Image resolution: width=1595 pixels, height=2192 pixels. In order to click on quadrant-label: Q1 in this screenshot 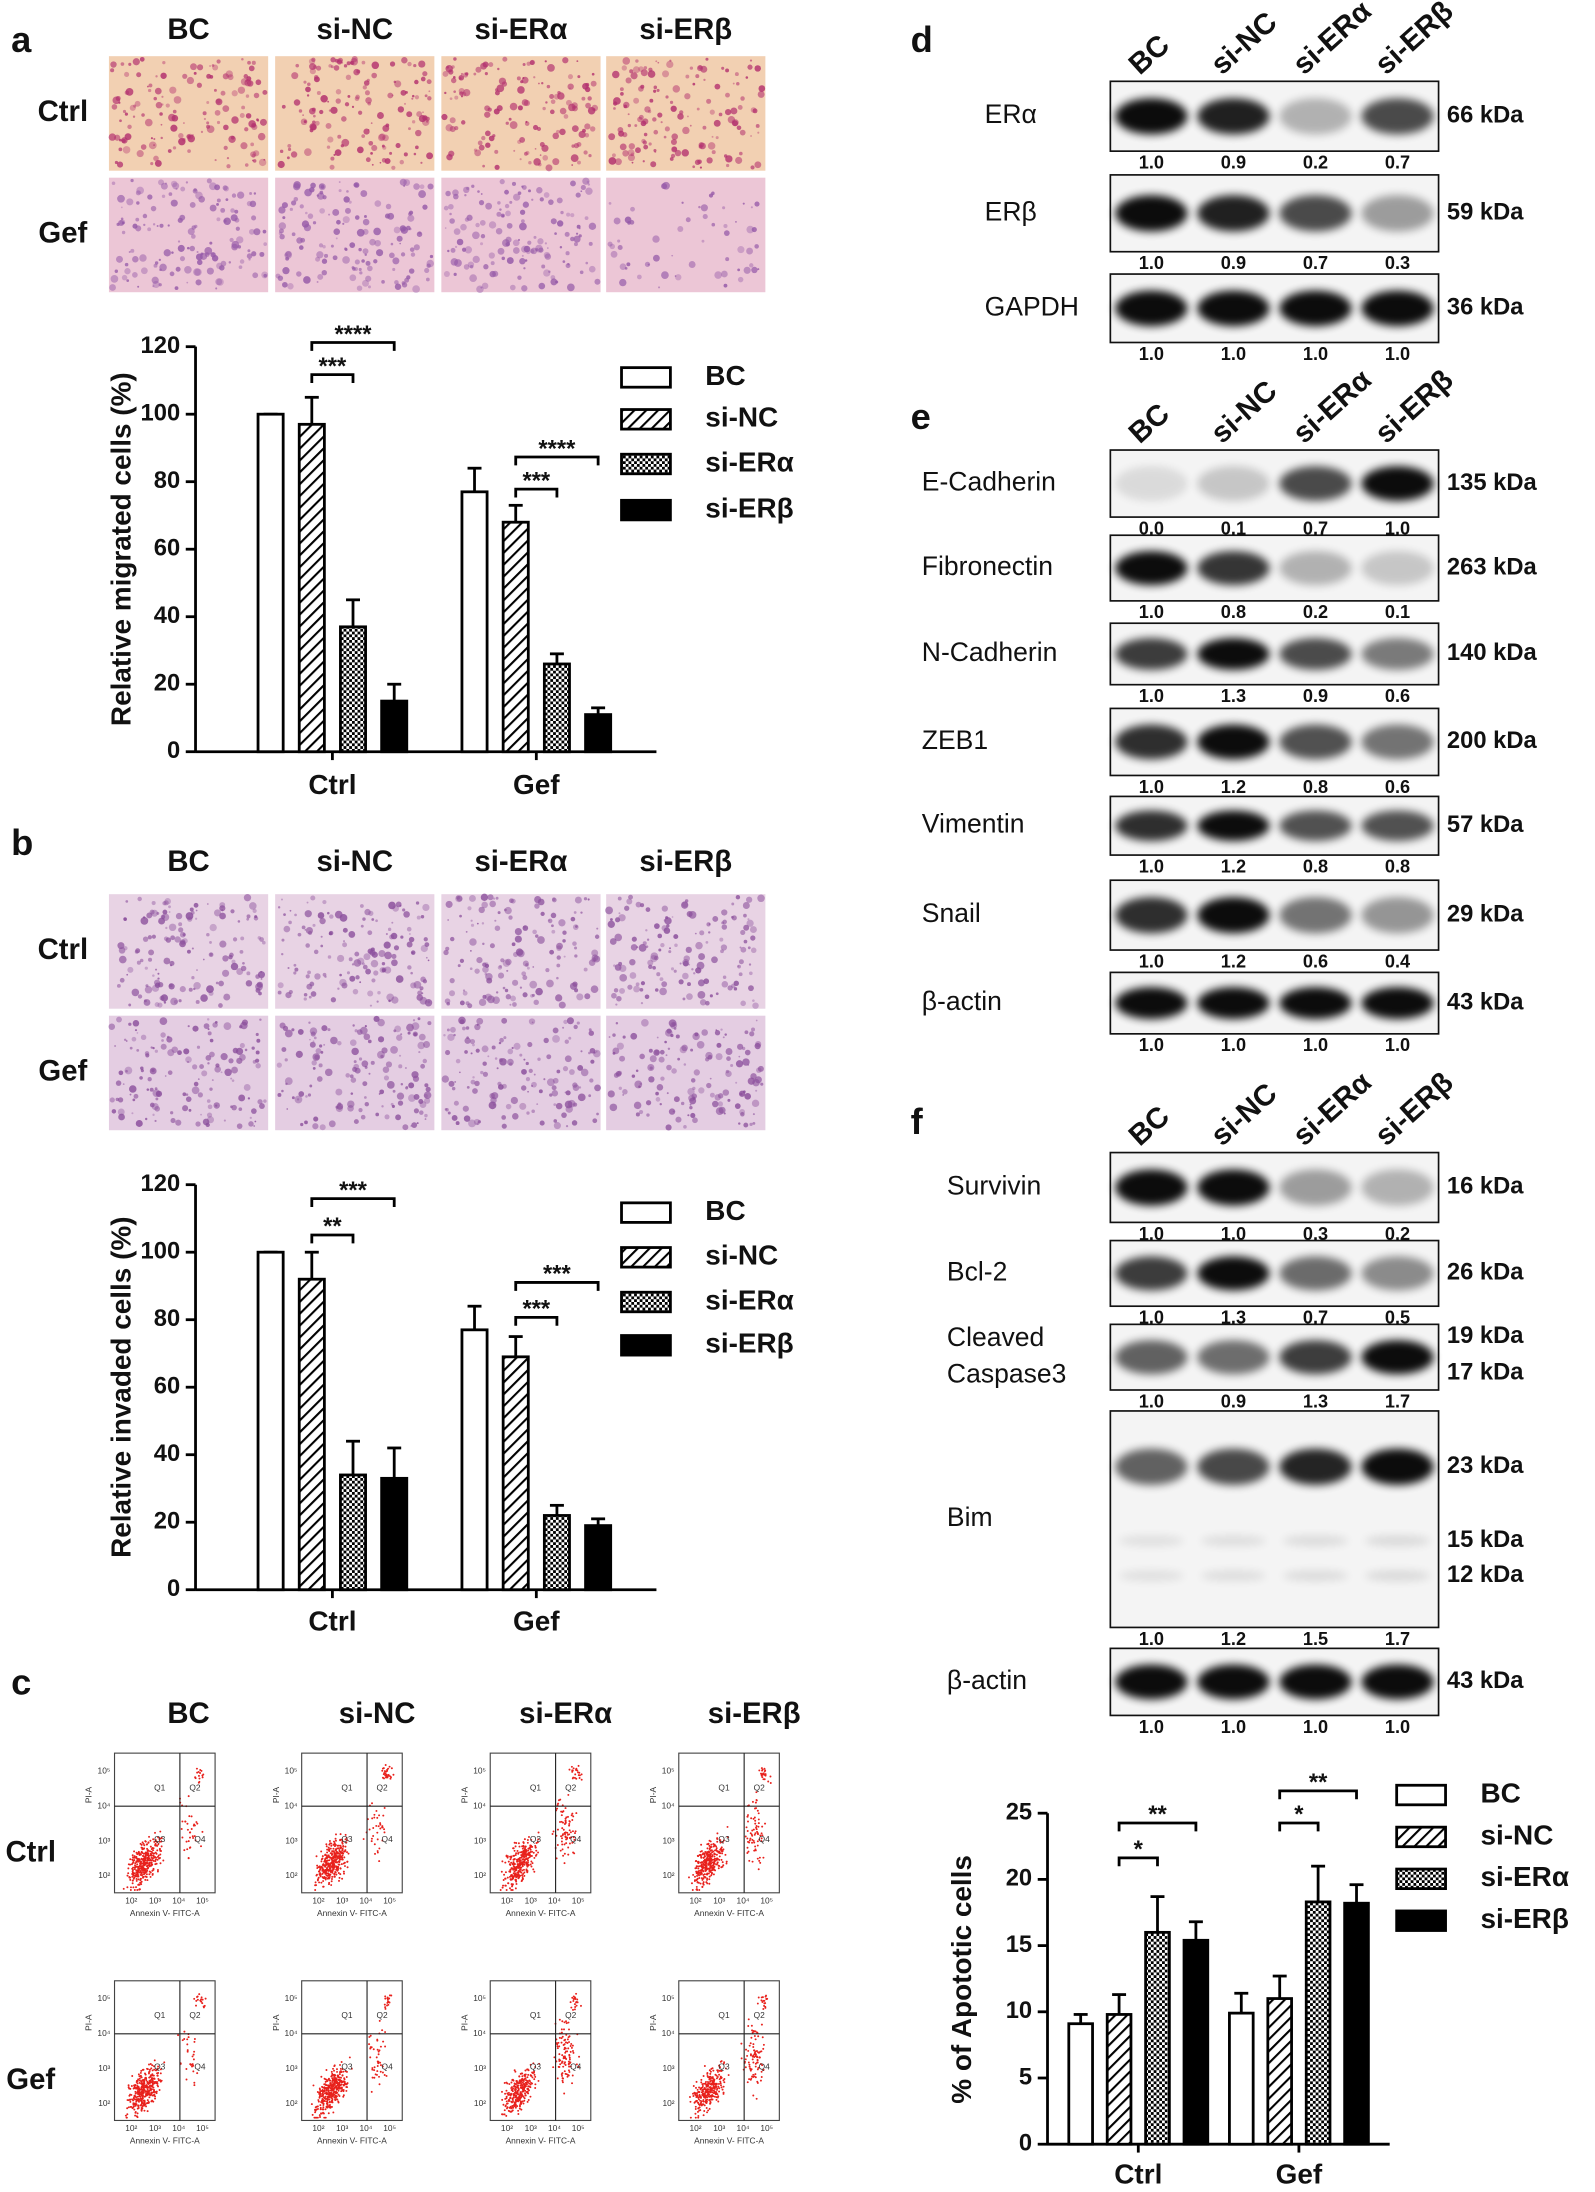, I will do `click(536, 1787)`.